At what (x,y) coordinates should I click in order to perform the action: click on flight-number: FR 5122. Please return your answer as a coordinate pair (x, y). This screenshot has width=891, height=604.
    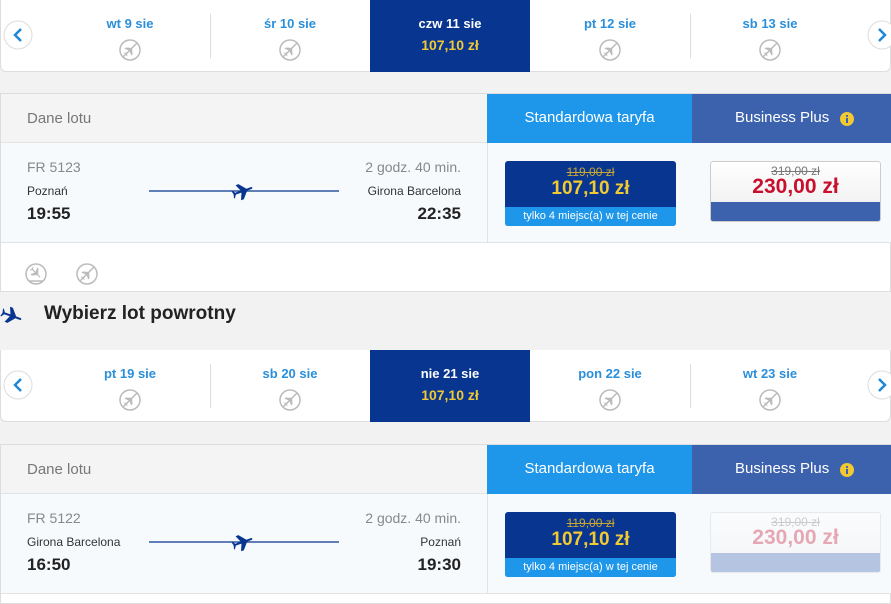
    Looking at the image, I should click on (54, 518).